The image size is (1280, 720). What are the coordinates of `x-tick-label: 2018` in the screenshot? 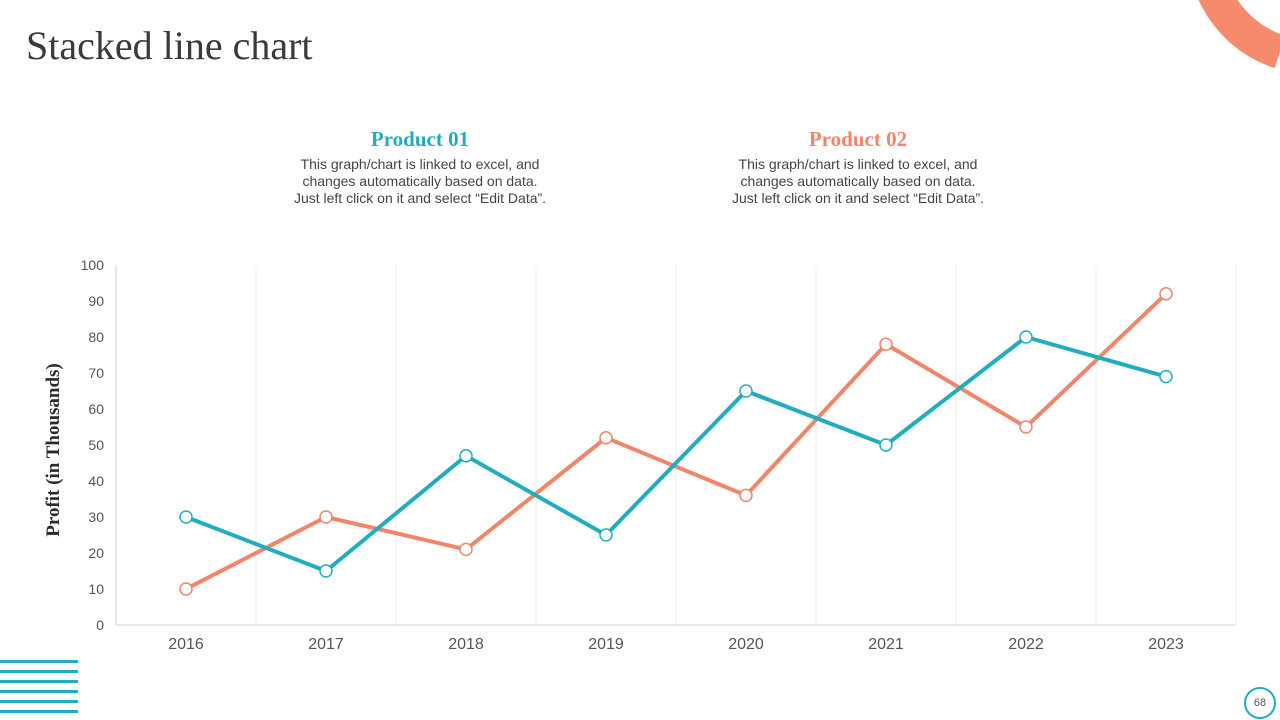 It's located at (466, 644).